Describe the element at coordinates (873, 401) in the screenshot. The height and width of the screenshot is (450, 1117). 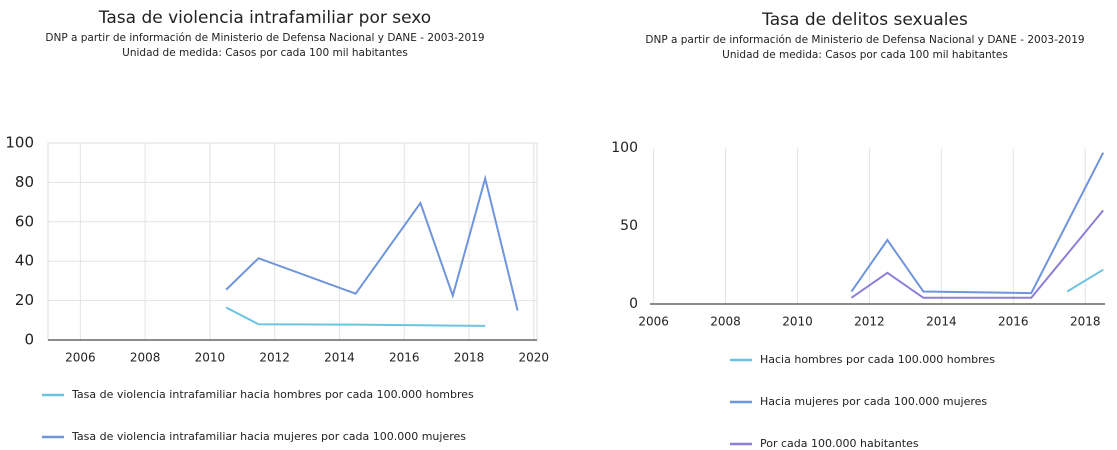
I see `legend-label: Hacia mujeres por cada 100.000 mujeres` at that location.